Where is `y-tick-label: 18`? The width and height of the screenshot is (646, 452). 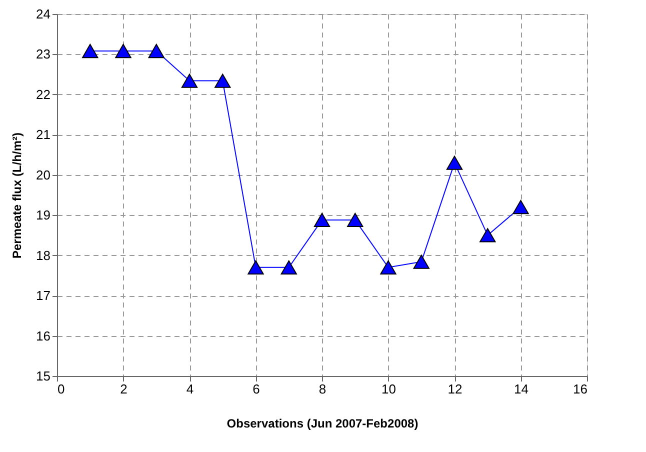 y-tick-label: 18 is located at coordinates (43, 255).